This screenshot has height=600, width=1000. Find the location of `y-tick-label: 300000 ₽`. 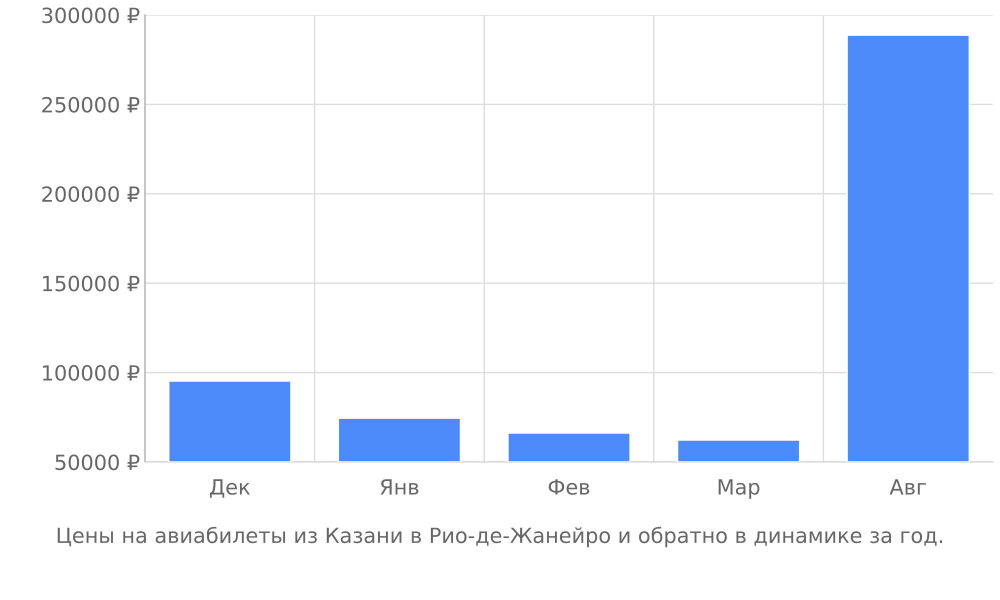

y-tick-label: 300000 ₽ is located at coordinates (91, 15).